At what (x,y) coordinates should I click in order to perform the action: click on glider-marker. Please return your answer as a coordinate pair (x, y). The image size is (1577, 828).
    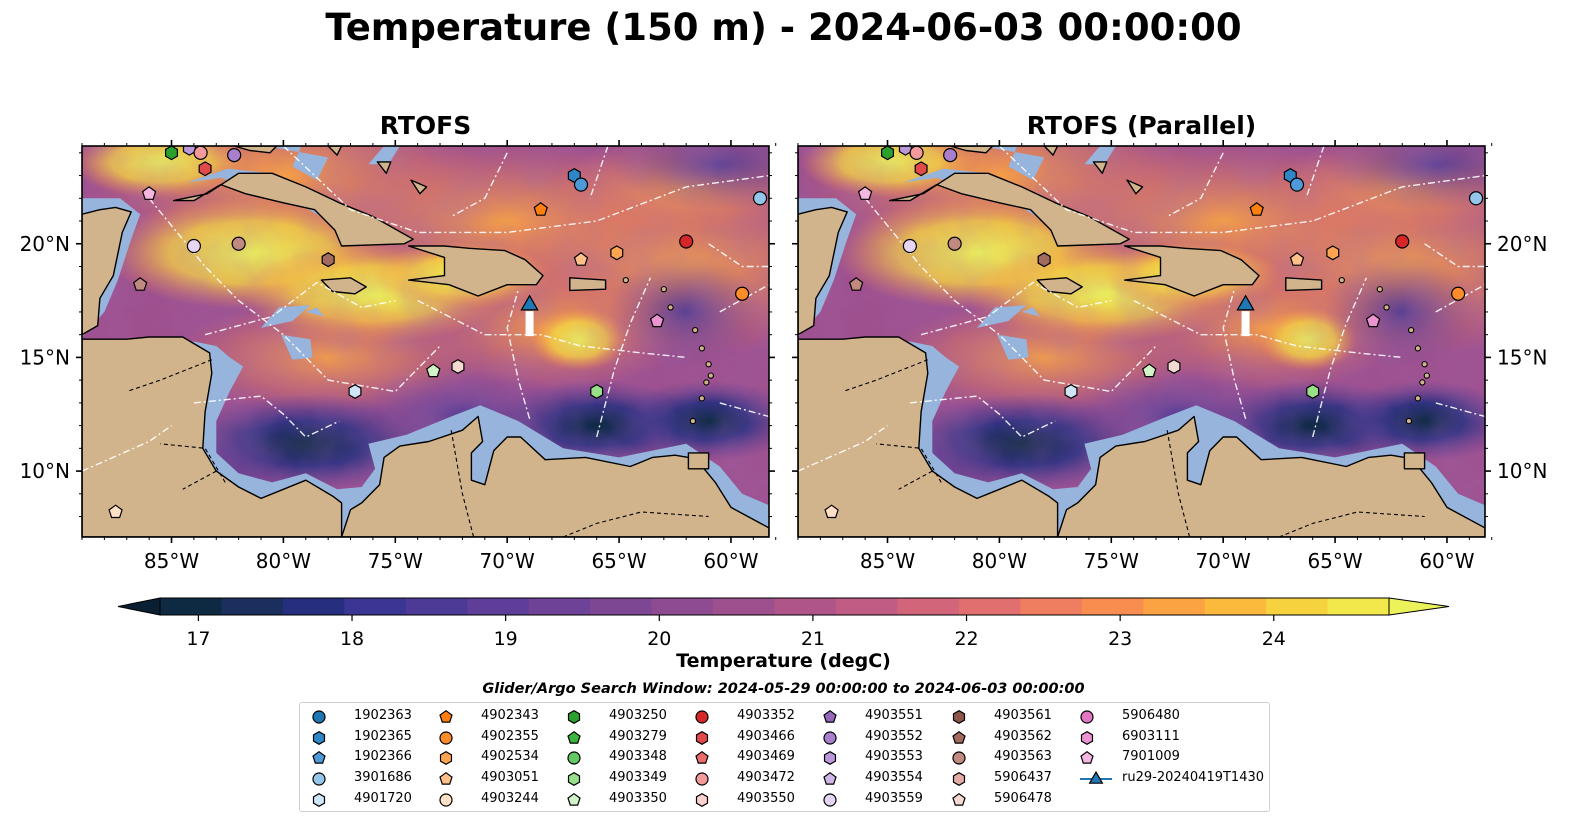
    Looking at the image, I should click on (529, 302).